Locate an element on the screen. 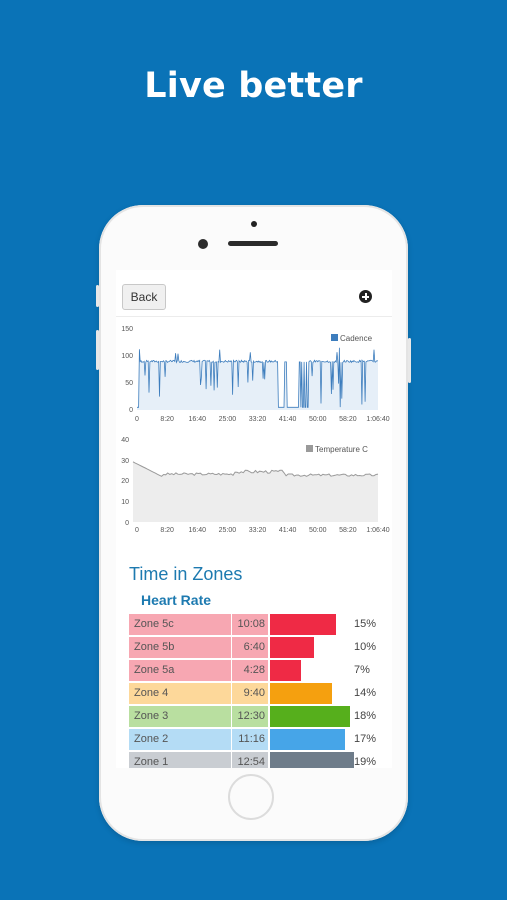 The image size is (507, 900). zone-row: Zone 3 12:30 18% is located at coordinates (260, 716).